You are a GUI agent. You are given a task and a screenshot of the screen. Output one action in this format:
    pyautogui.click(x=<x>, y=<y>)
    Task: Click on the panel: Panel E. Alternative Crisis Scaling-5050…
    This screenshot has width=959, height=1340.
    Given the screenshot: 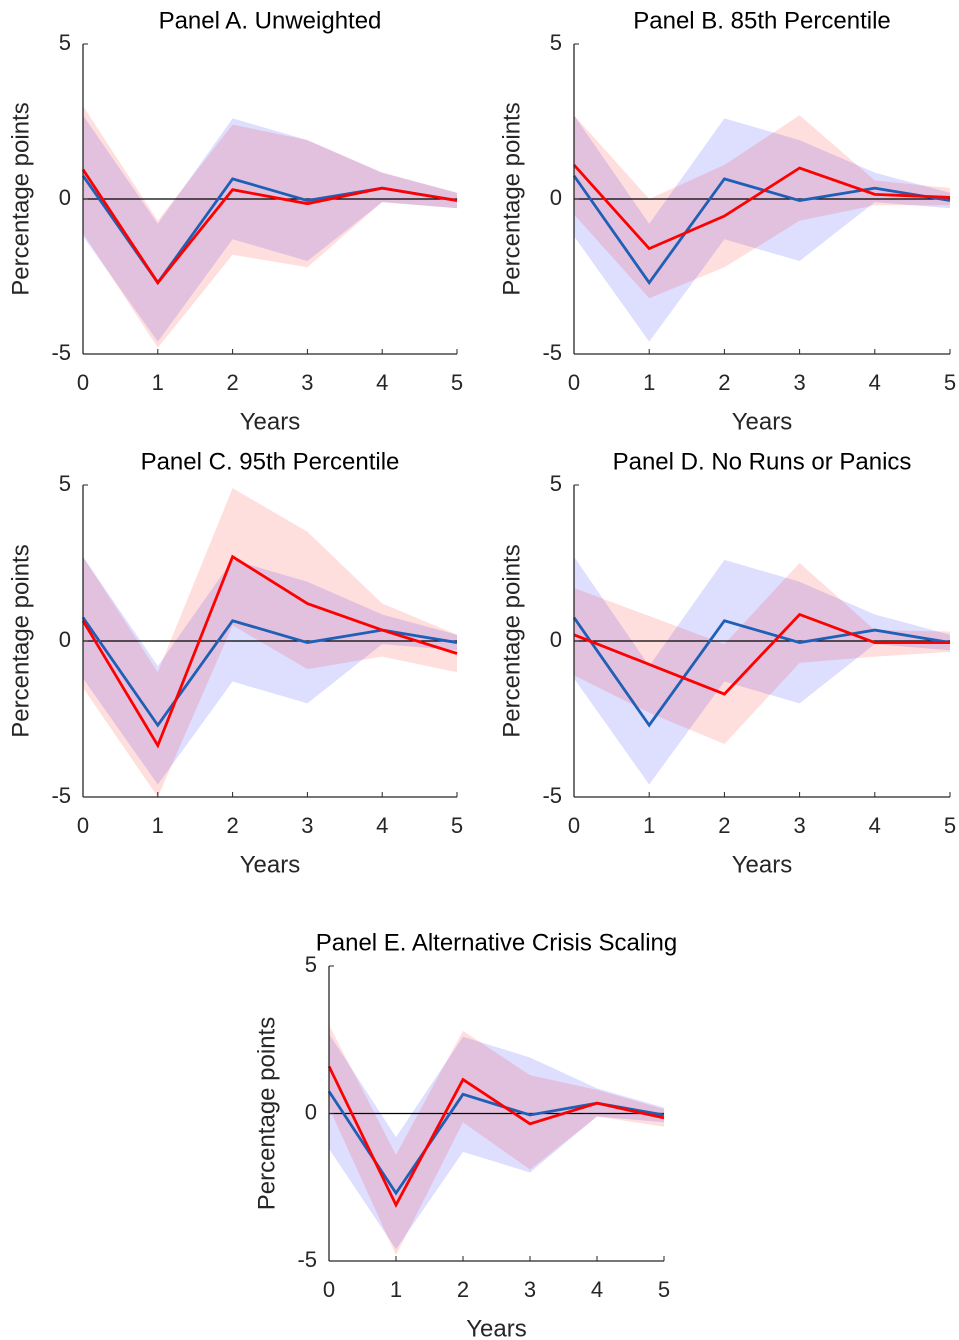 What is the action you would take?
    pyautogui.click(x=465, y=1134)
    